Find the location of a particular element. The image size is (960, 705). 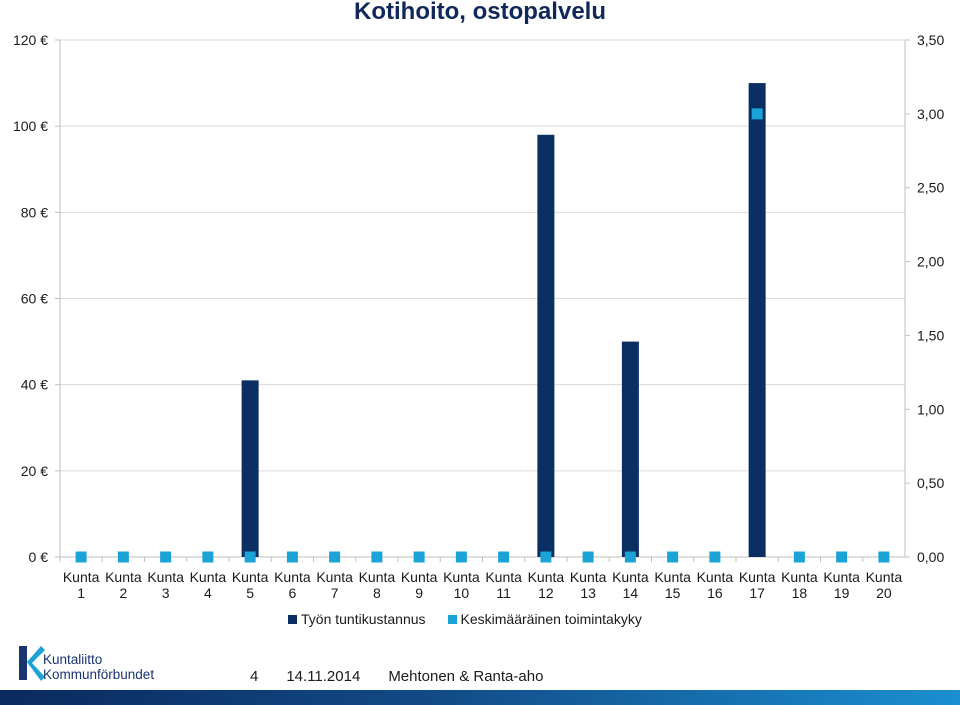

right-axis-tick-label: 1,50 is located at coordinates (930, 335).